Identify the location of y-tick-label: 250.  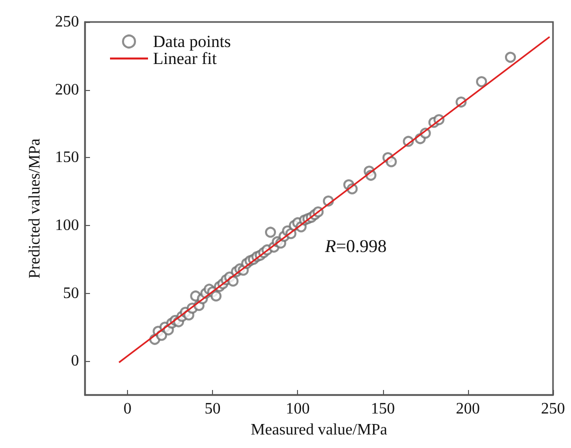
(67, 22).